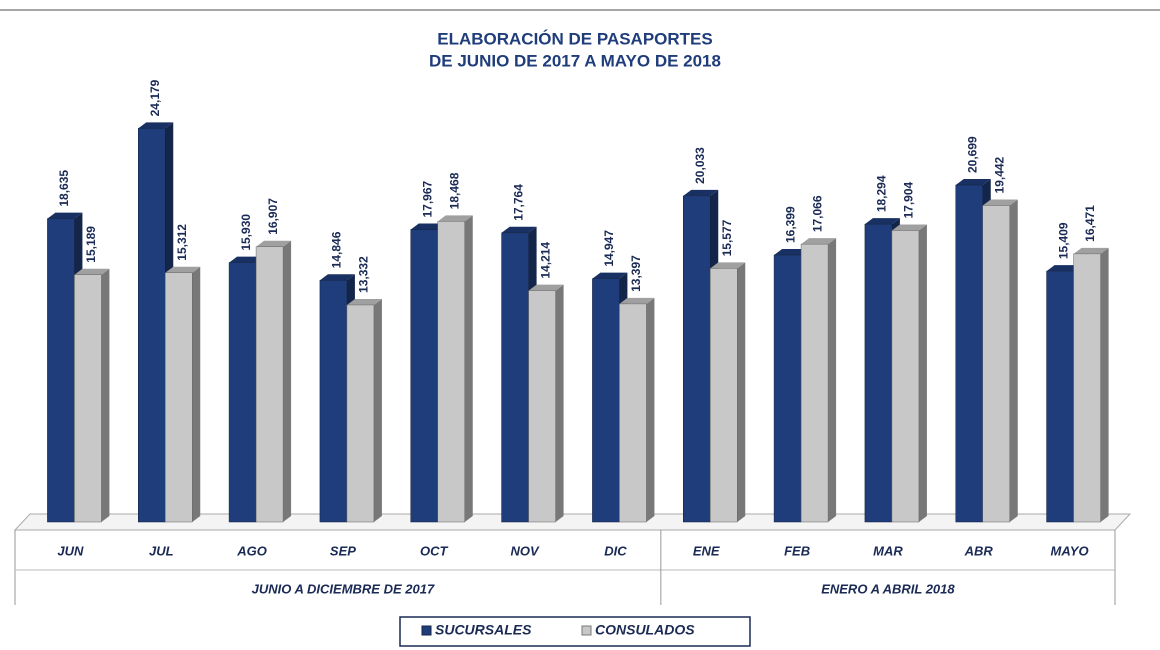 The image size is (1160, 650). I want to click on value-label: 16,399, so click(791, 224).